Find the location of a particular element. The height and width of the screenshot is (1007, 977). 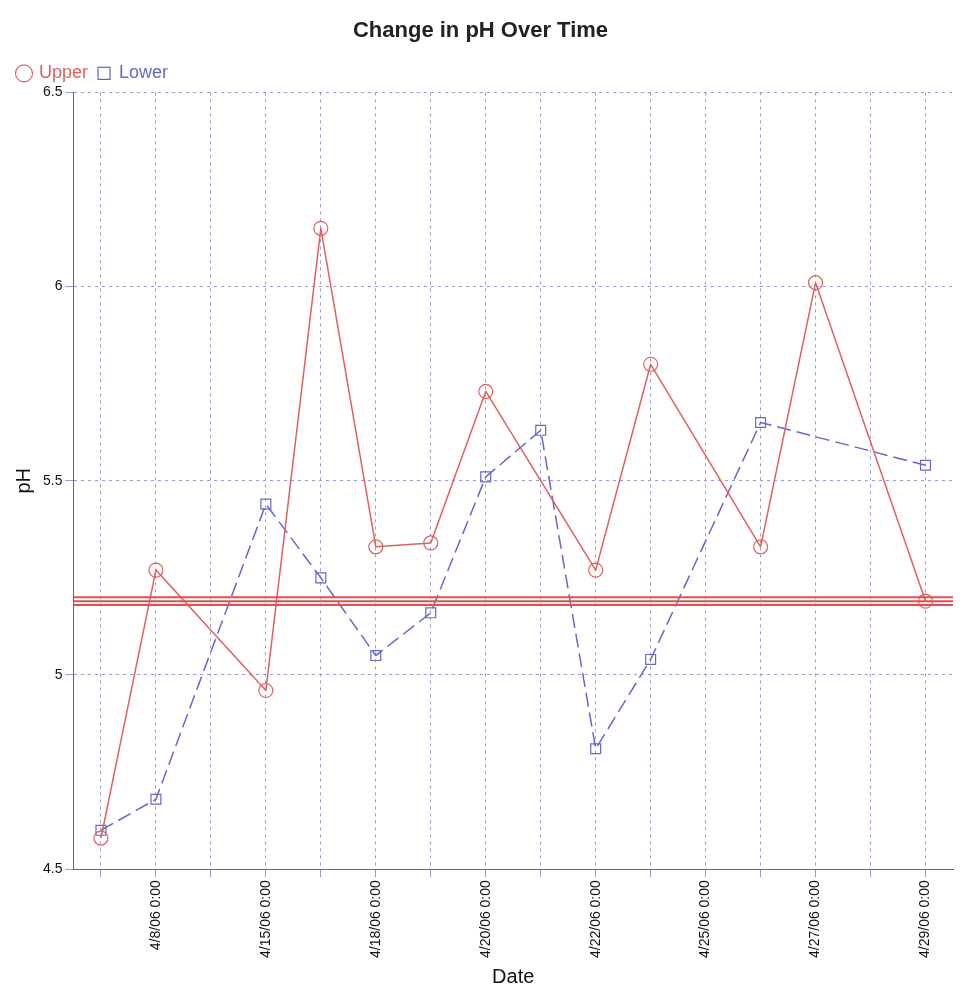

y-tick-label: 6.5 is located at coordinates (52, 91).